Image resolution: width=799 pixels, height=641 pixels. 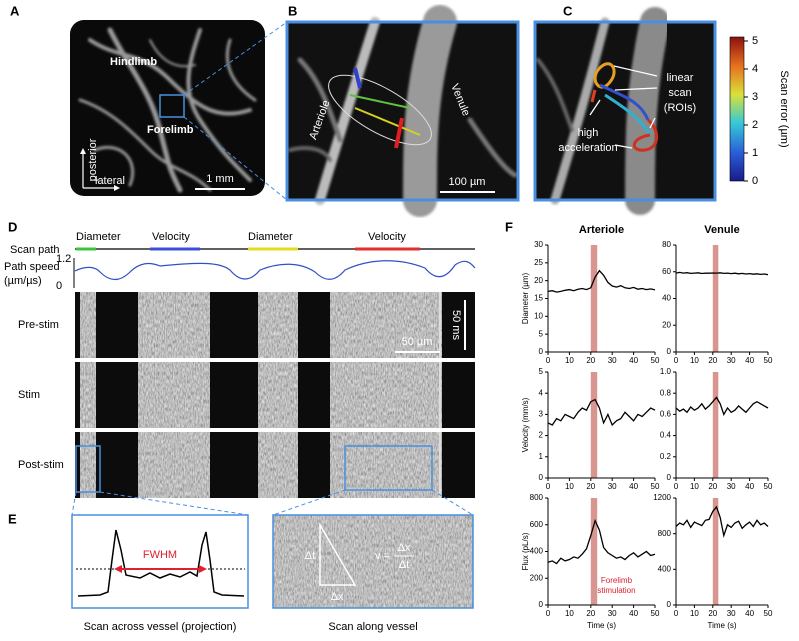 What do you see at coordinates (270, 237) in the screenshot?
I see `segment-label: Diameter` at bounding box center [270, 237].